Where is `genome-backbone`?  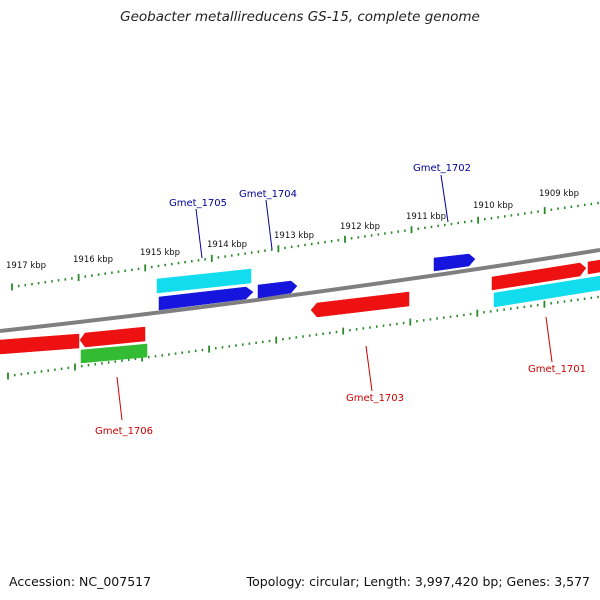 genome-backbone is located at coordinates (300, 290).